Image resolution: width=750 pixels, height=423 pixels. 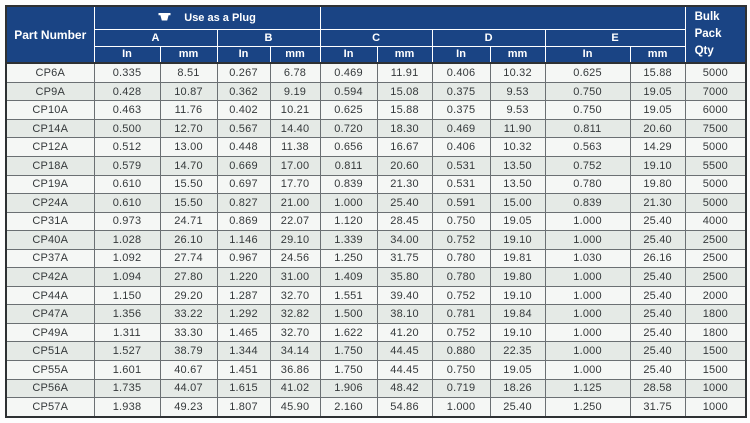 I want to click on dim-group-c: C, so click(x=376, y=37).